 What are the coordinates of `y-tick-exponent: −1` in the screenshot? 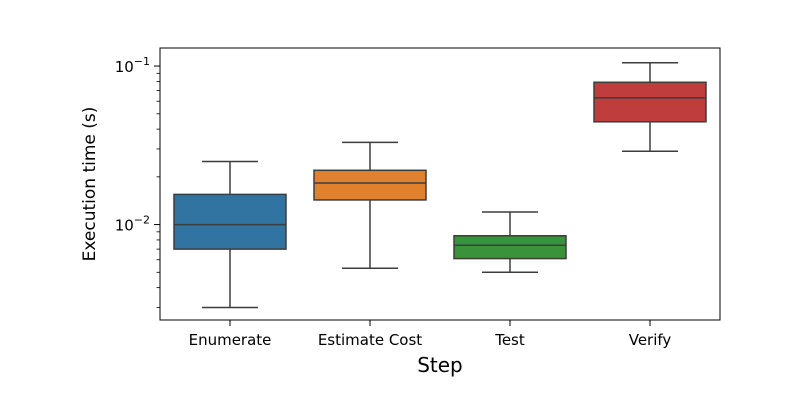 It's located at (142, 61).